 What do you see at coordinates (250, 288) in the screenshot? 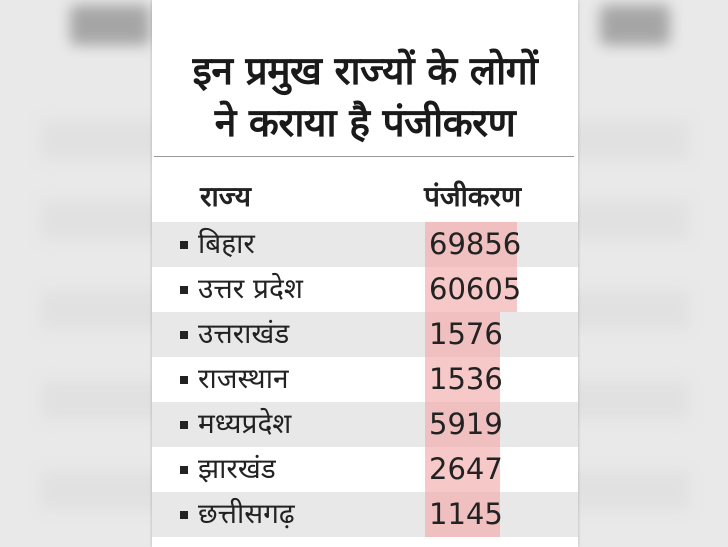
I see `state-name: उत्तर प्रदेश` at bounding box center [250, 288].